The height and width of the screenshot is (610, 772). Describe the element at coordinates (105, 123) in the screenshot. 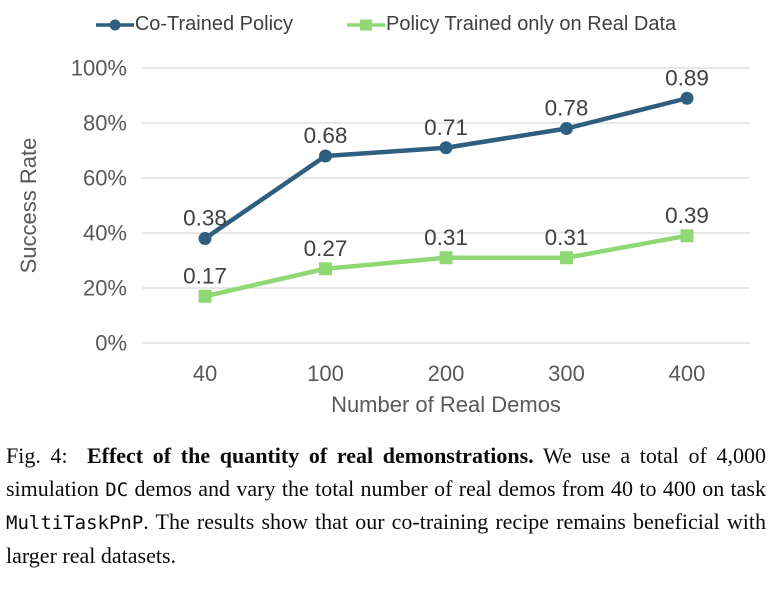

I see `y-tick-label: 80%` at that location.